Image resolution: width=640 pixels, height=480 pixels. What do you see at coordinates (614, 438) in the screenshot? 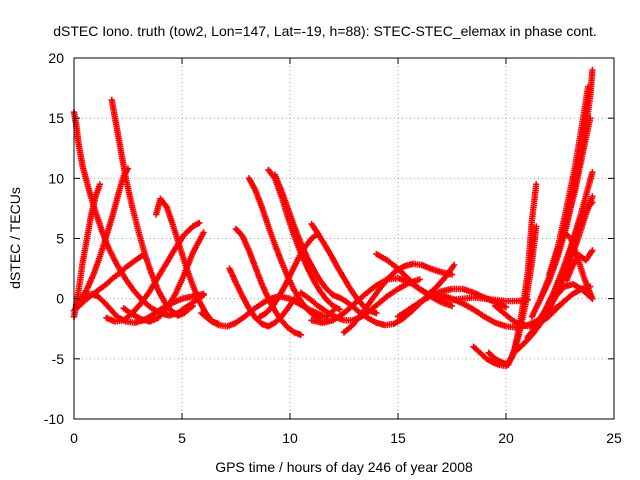
I see `x-tick-label: 25` at bounding box center [614, 438].